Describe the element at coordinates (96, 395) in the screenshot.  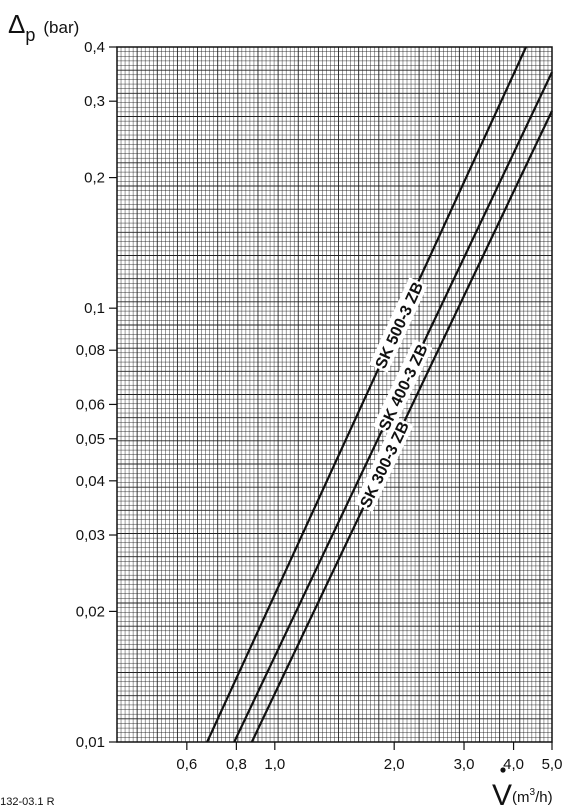
I see `y-axis-ticks: 0,01 0,02 0,03 0,04 0,05 0,06 0,08 0,1 0,2 0,3 0,4` at that location.